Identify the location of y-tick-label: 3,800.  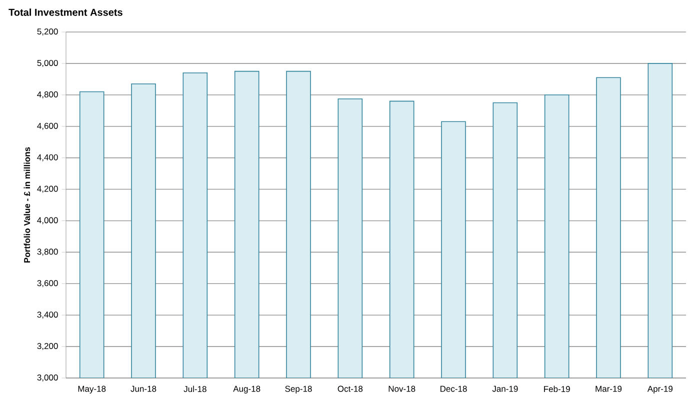
(47, 252).